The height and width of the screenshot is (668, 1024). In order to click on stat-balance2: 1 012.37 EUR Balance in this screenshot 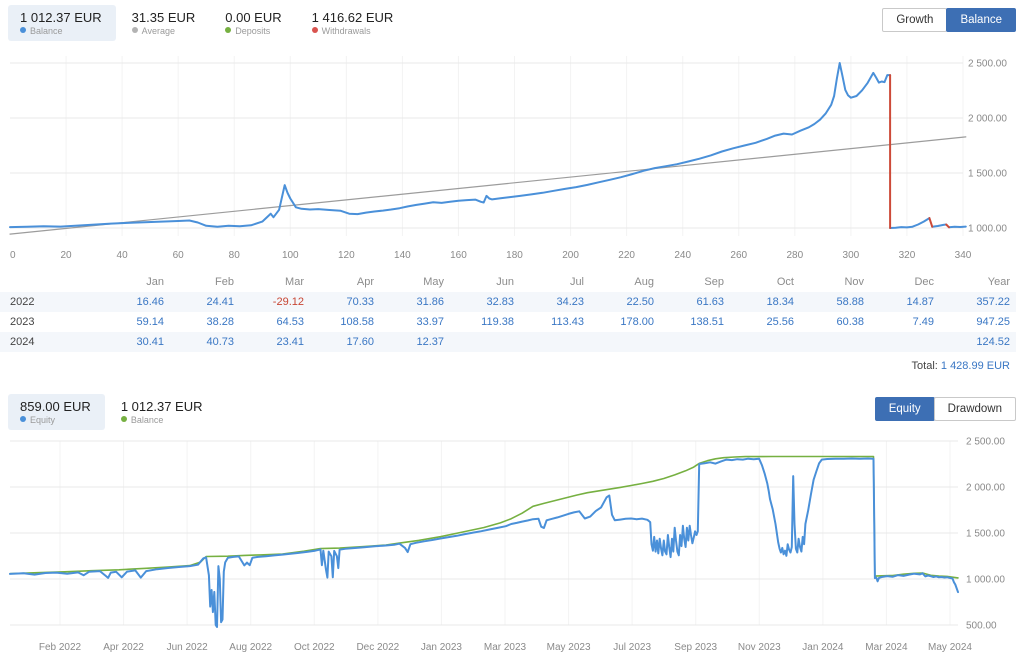, I will do `click(161, 412)`.